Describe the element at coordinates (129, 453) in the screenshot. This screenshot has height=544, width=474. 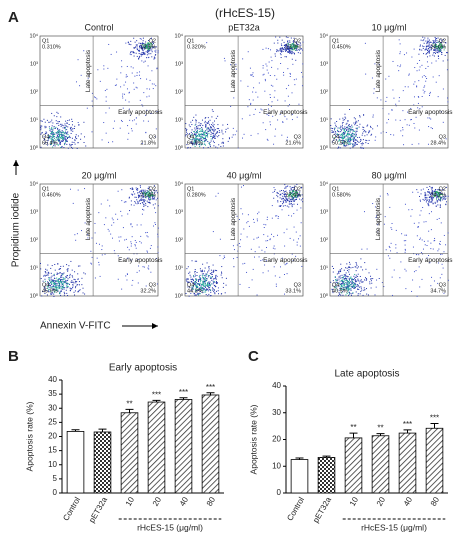
I see `bar` at that location.